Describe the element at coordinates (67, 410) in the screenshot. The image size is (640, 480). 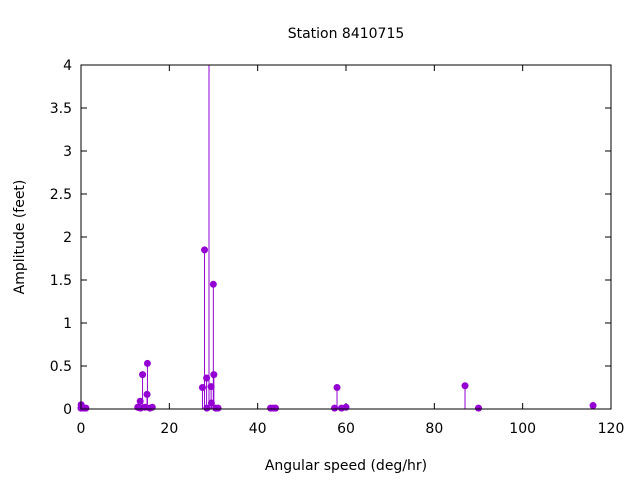
I see `y-tick-label: 0` at that location.